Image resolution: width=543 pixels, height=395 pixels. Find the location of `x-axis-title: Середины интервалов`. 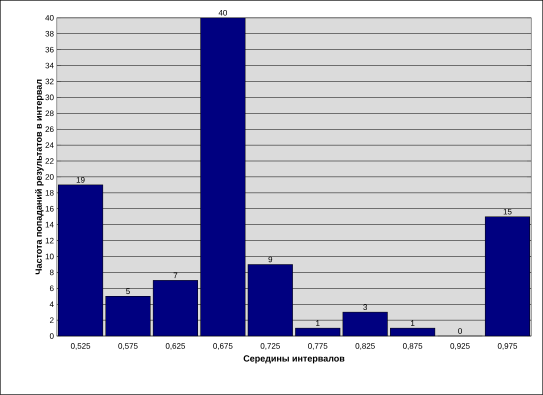

x-axis-title: Середины интервалов is located at coordinates (294, 359).